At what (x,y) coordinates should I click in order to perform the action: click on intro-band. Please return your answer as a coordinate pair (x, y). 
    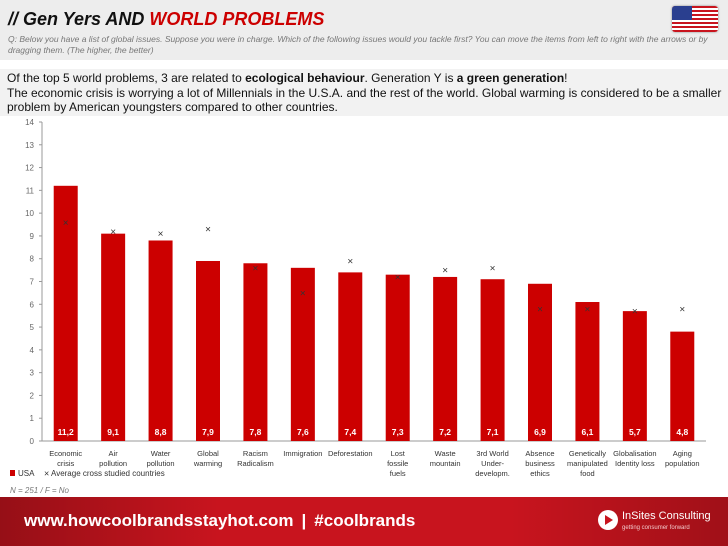
    Looking at the image, I should click on (364, 92).